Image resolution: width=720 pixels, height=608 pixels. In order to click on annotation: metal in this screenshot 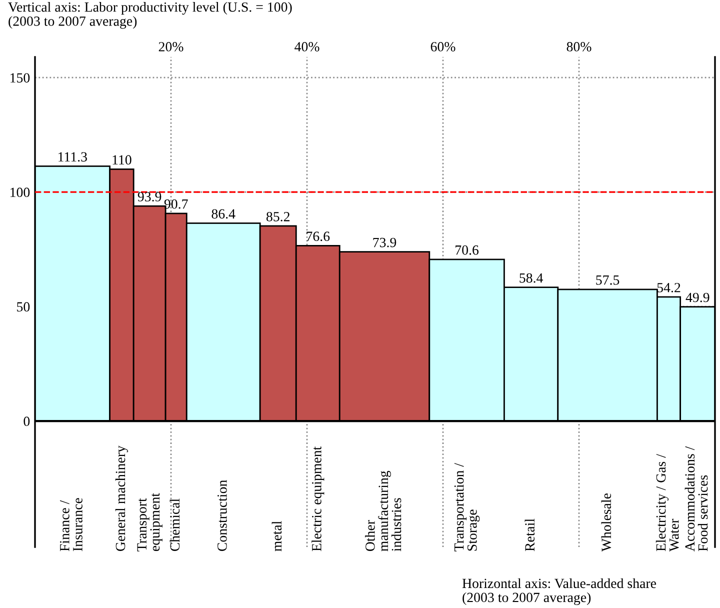, I will do `click(277, 536)`.